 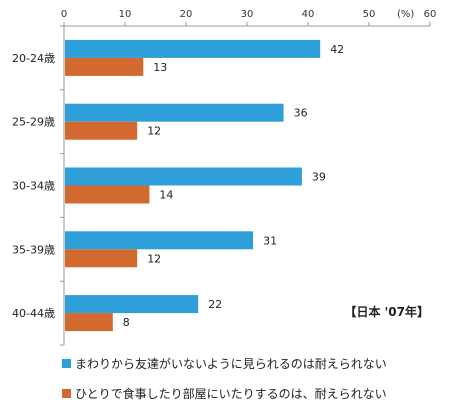 What do you see at coordinates (430, 14) in the screenshot?
I see `x-tick-label: 60` at bounding box center [430, 14].